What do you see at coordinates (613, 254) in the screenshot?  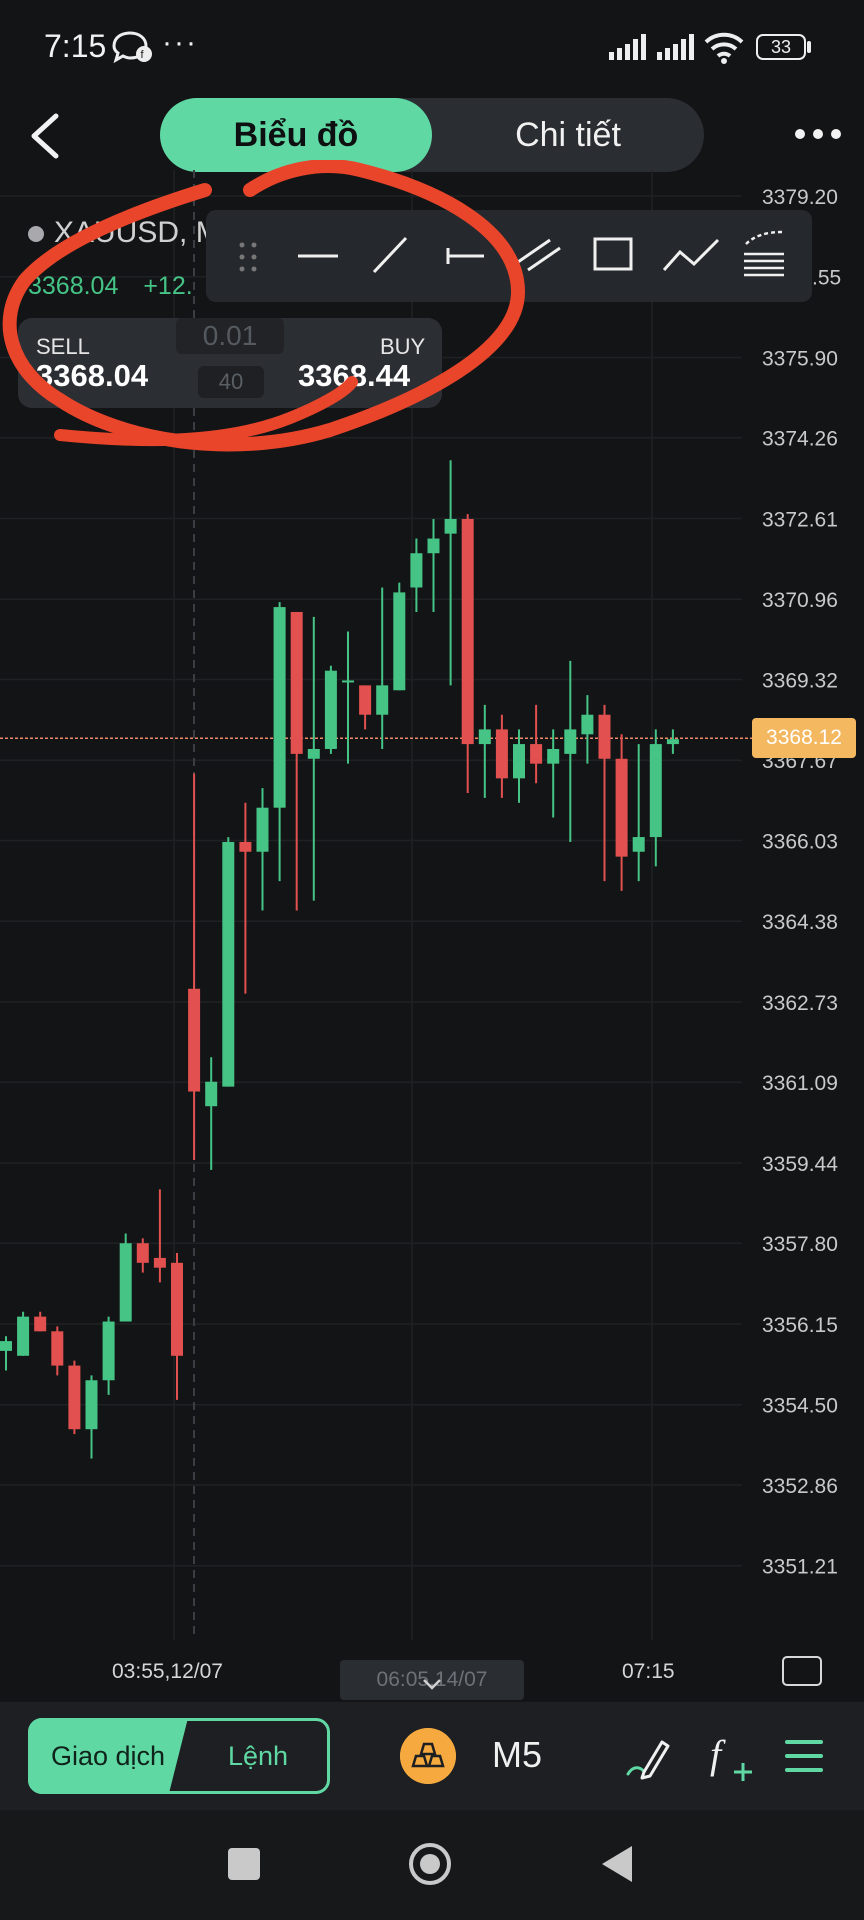 I see `rectangle-icon` at bounding box center [613, 254].